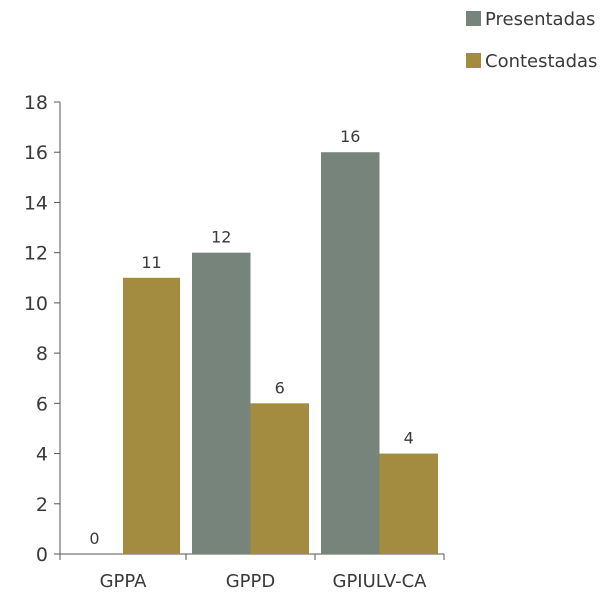 This screenshot has height=594, width=611. What do you see at coordinates (280, 387) in the screenshot?
I see `data-label-gppd-contestadas: 6` at bounding box center [280, 387].